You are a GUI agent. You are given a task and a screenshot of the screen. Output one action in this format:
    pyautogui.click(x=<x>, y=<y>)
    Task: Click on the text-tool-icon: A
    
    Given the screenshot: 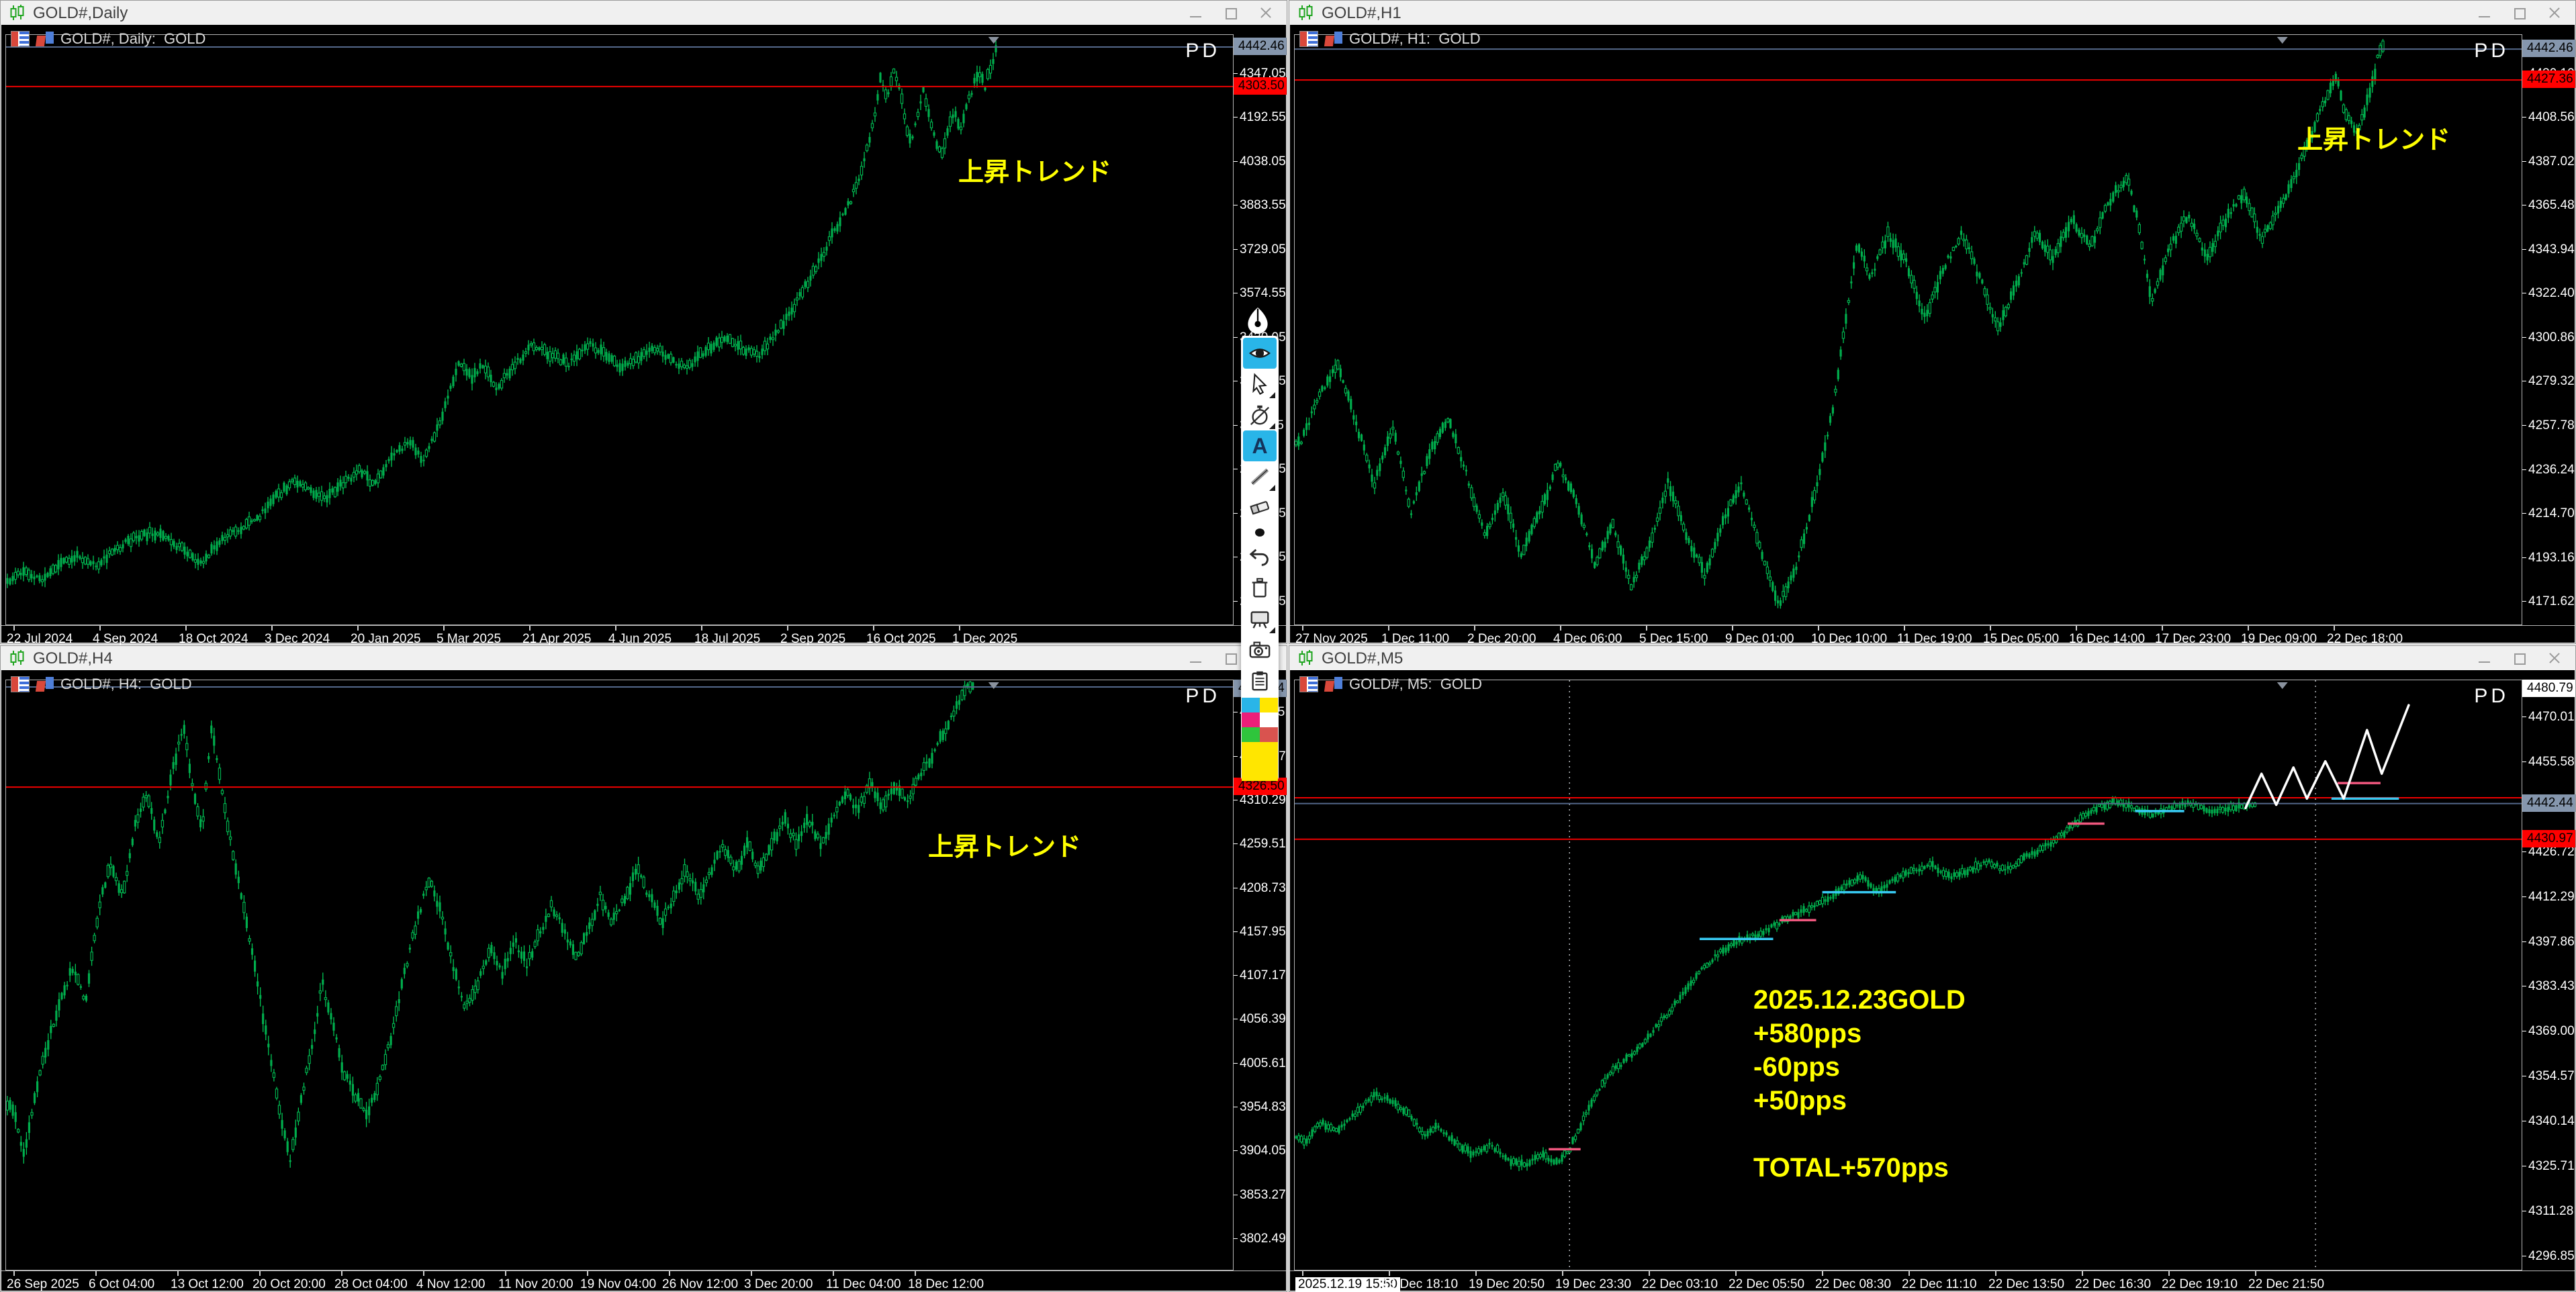 What is the action you would take?
    pyautogui.click(x=1260, y=446)
    